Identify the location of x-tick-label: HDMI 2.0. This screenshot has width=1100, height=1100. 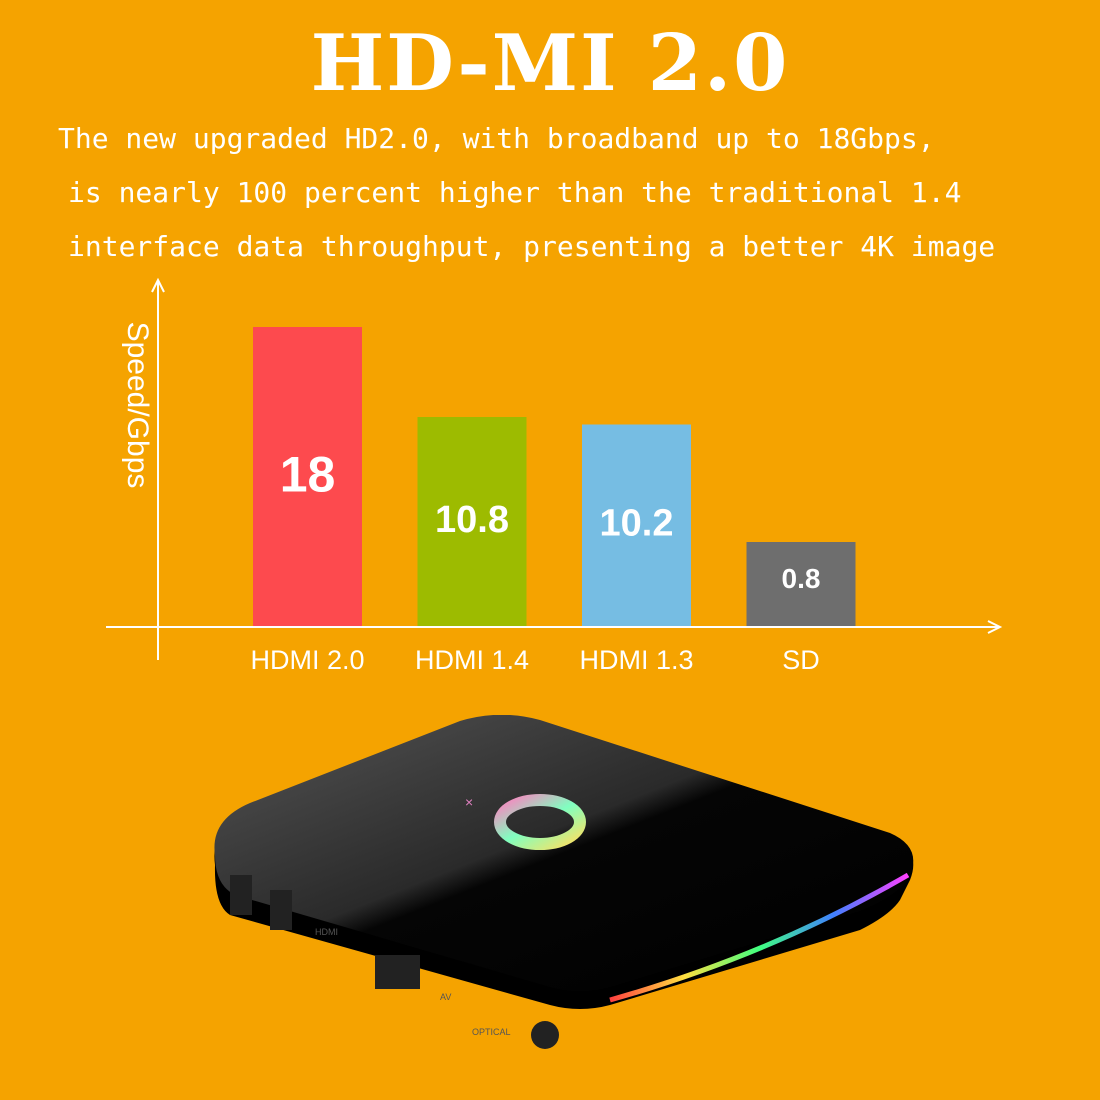
(307, 660).